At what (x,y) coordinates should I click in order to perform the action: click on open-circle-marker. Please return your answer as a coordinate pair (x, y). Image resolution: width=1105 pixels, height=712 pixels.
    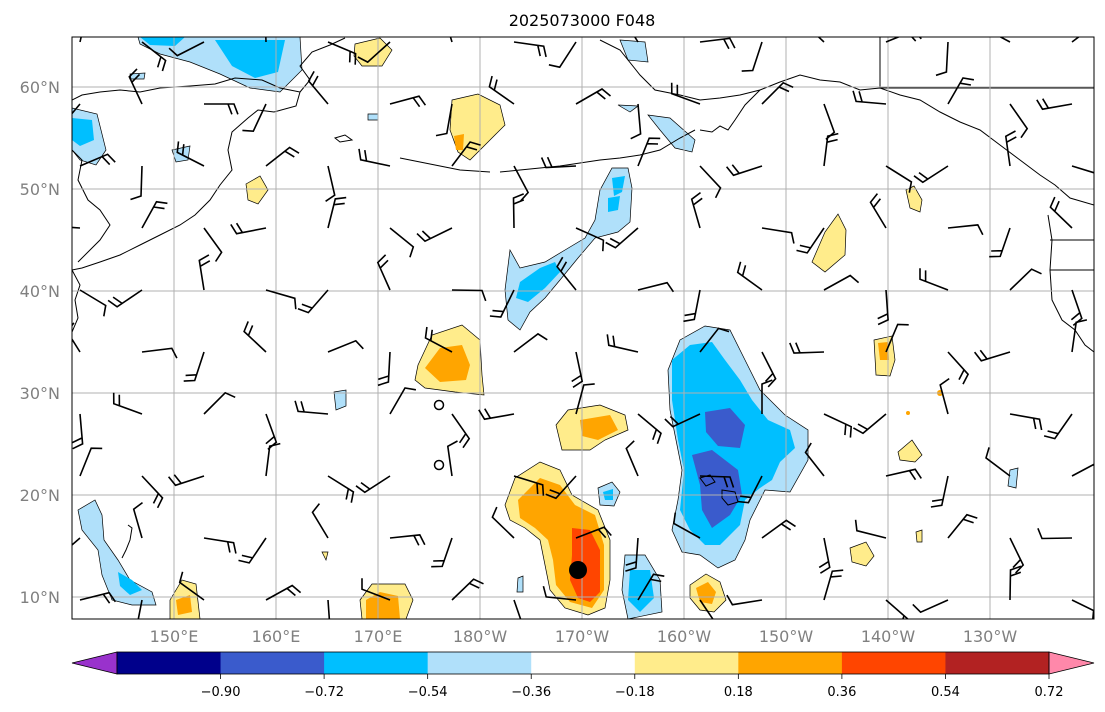
    Looking at the image, I should click on (439, 465).